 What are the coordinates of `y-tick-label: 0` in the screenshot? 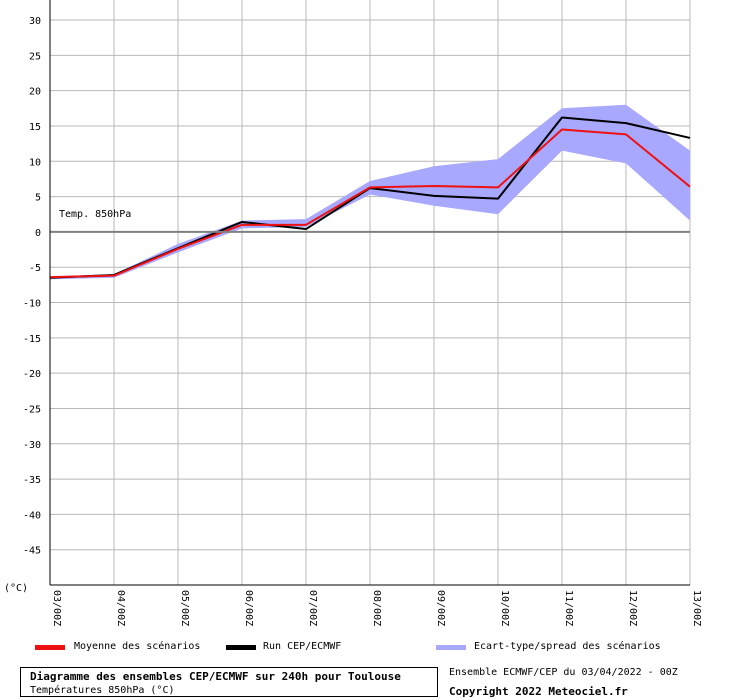 It's located at (38, 233).